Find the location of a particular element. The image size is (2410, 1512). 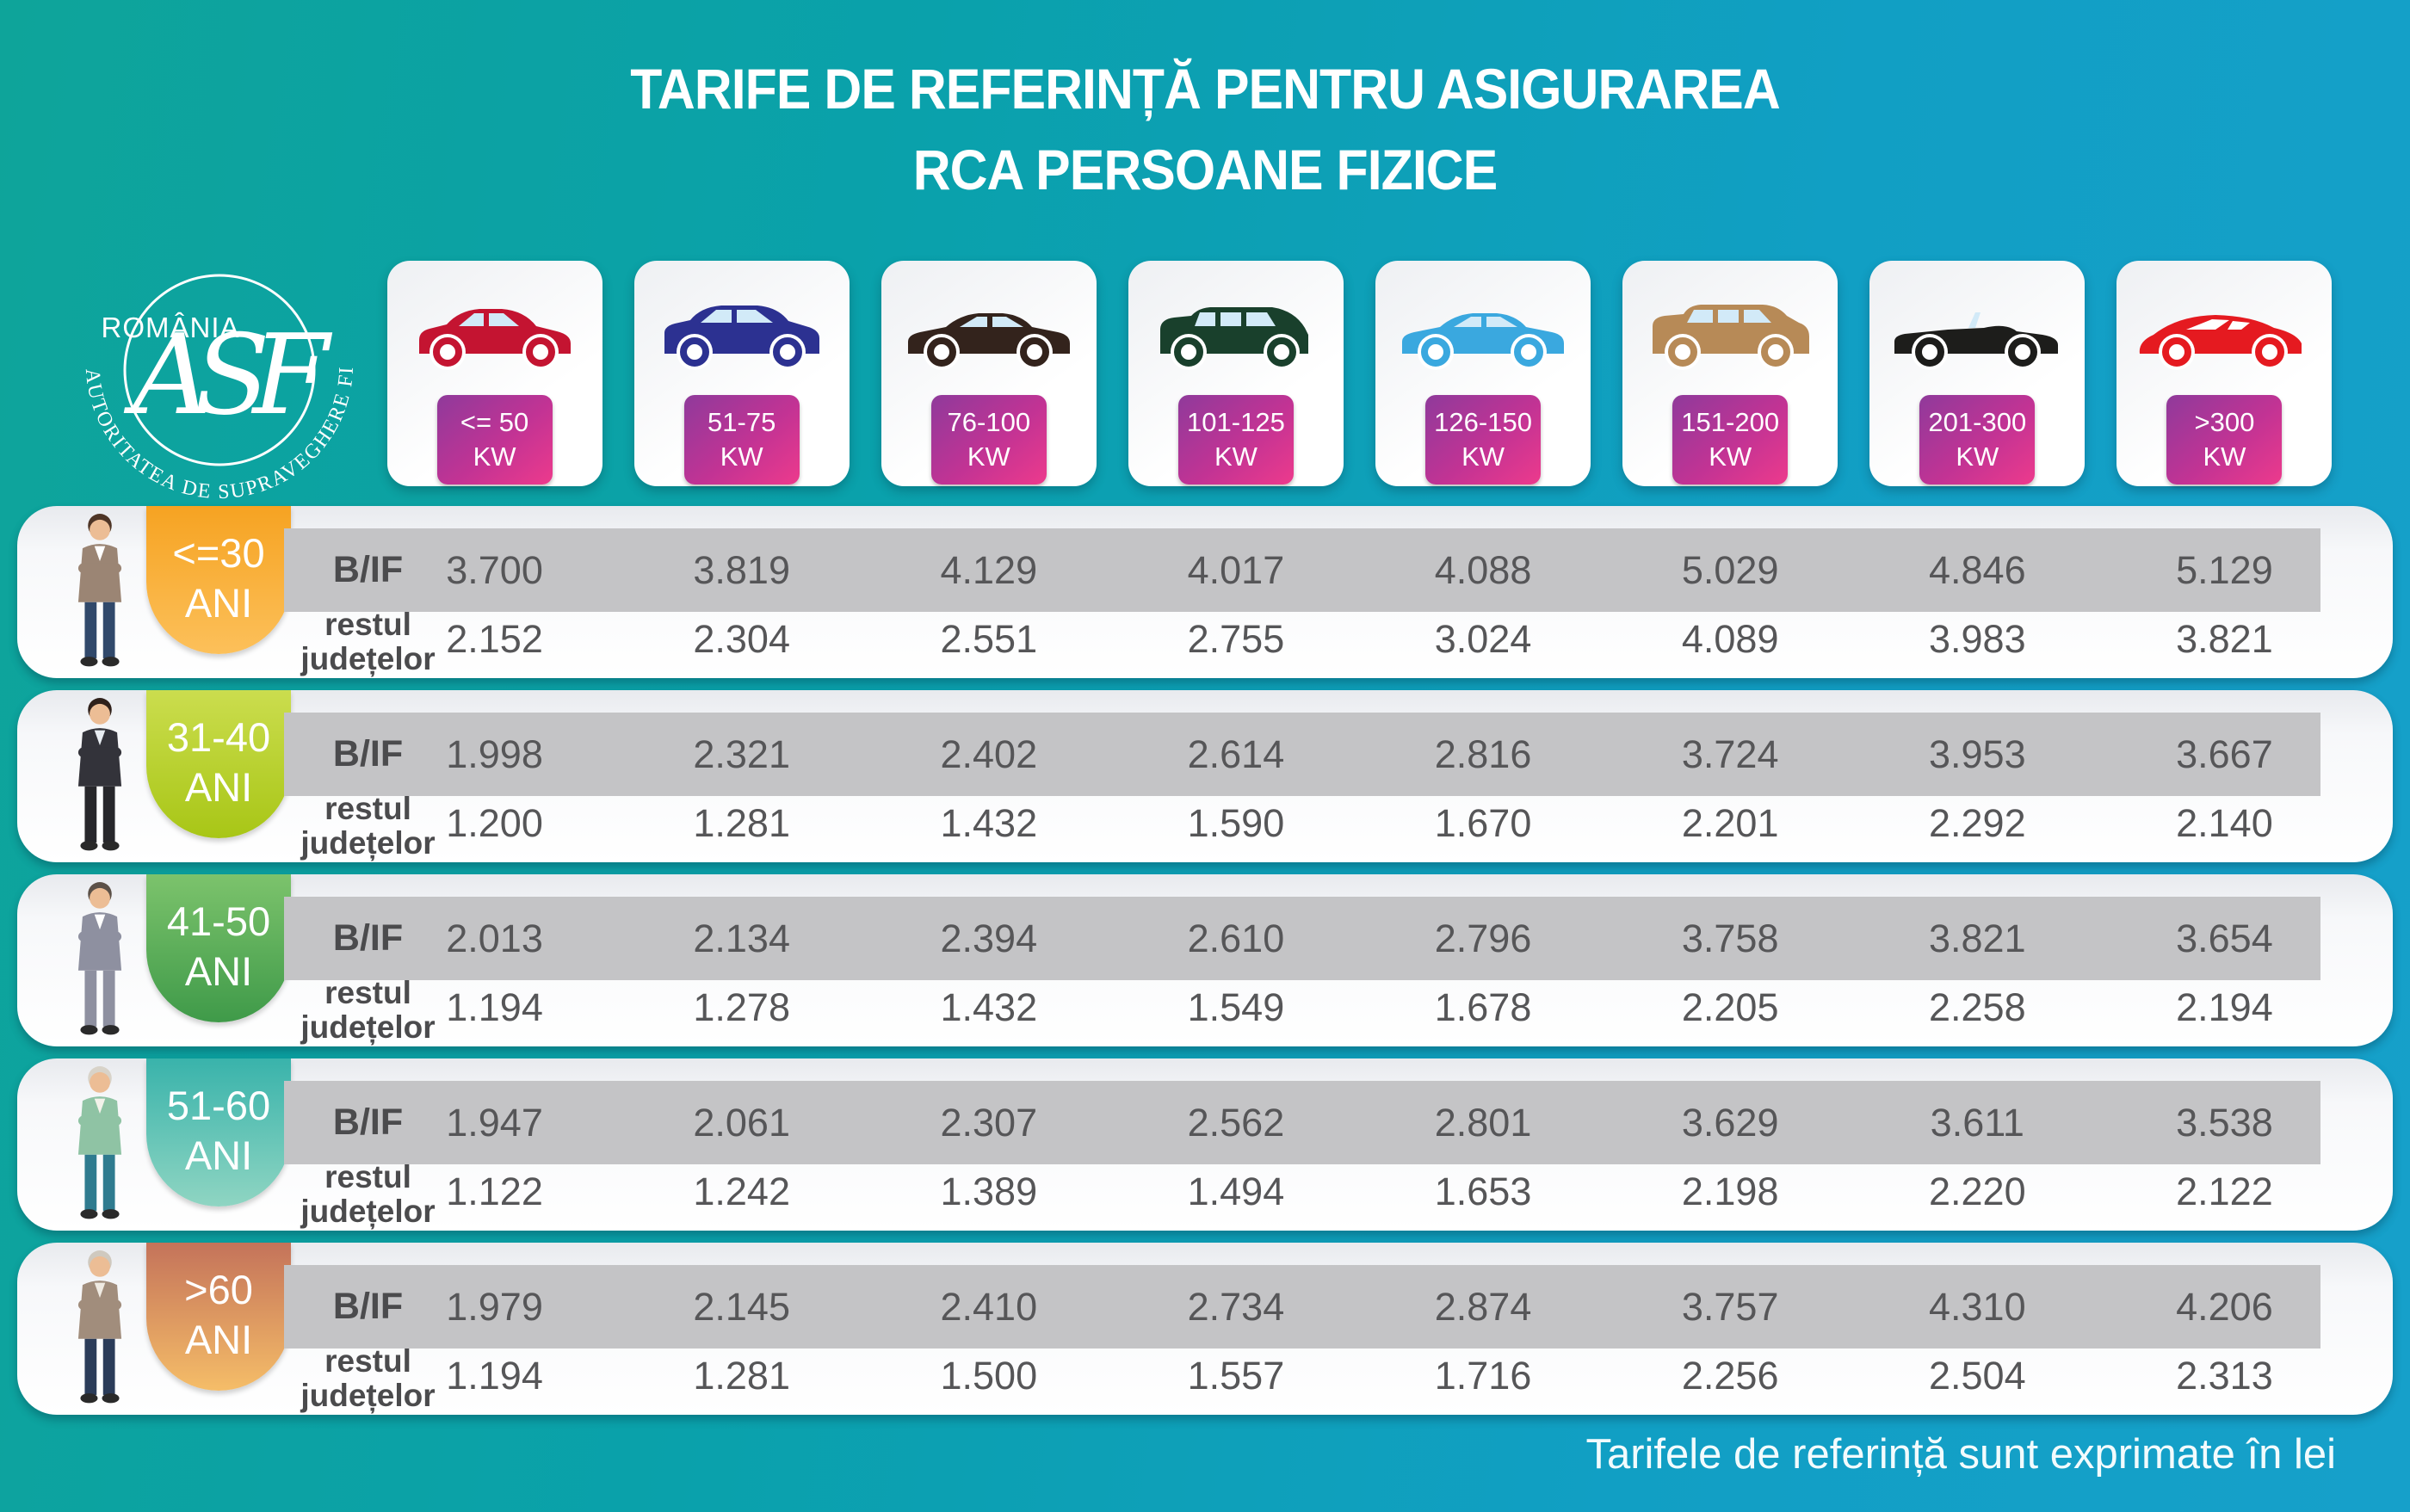

tariff-value: 2.140 is located at coordinates (2225, 823).